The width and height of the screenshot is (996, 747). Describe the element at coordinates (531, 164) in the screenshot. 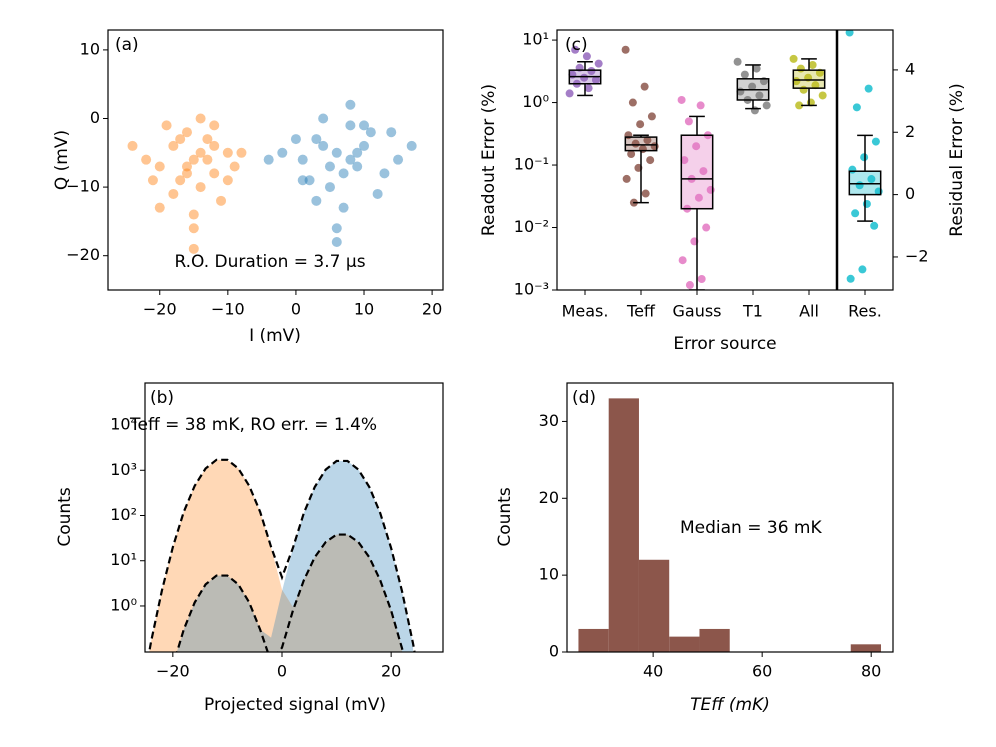

I see `y-tick-label: 10⁻¹` at that location.